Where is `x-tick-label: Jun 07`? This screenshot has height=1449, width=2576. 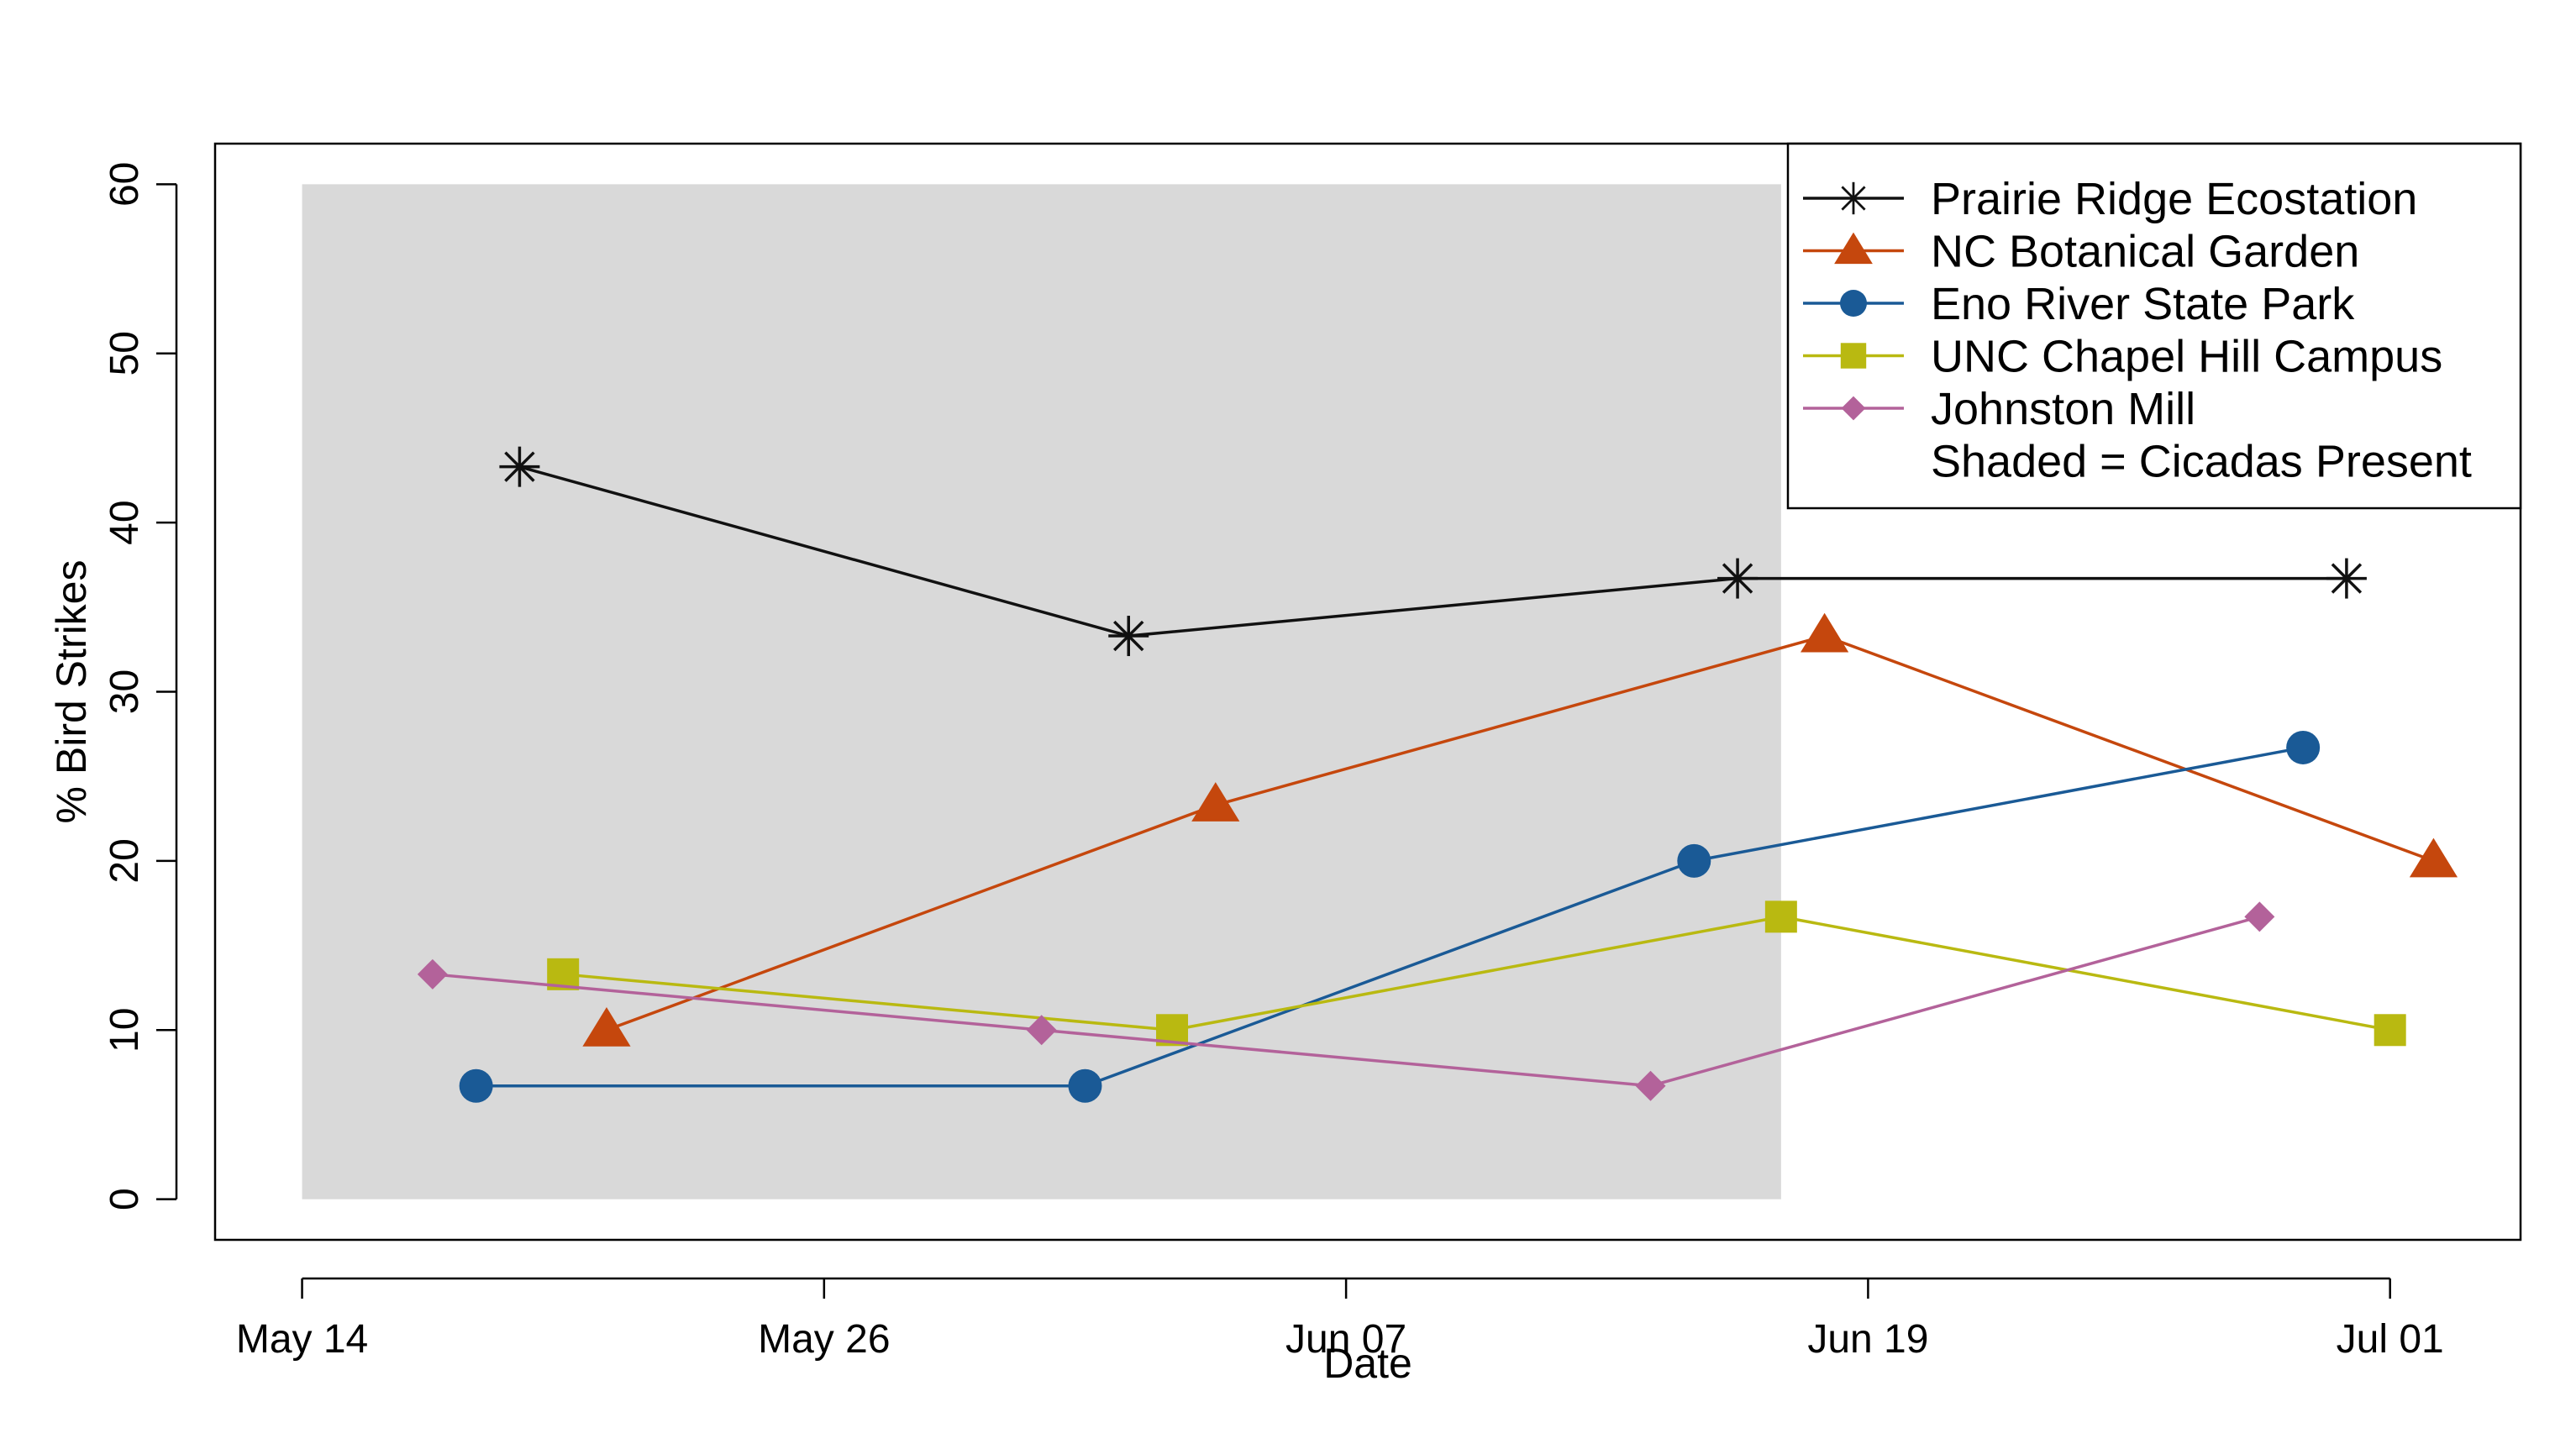 x-tick-label: Jun 07 is located at coordinates (1345, 1339).